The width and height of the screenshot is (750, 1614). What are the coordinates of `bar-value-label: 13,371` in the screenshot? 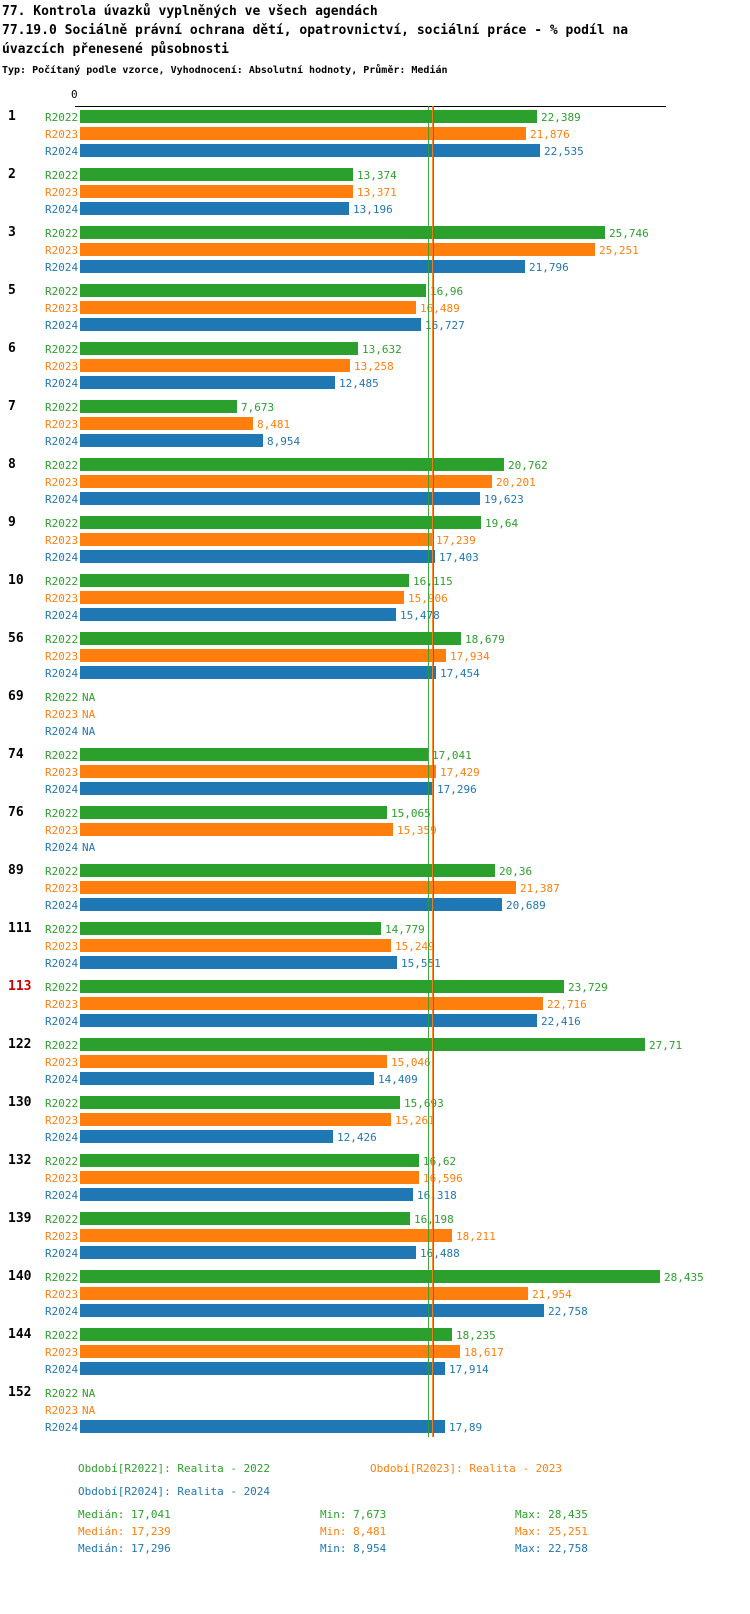 It's located at (377, 192).